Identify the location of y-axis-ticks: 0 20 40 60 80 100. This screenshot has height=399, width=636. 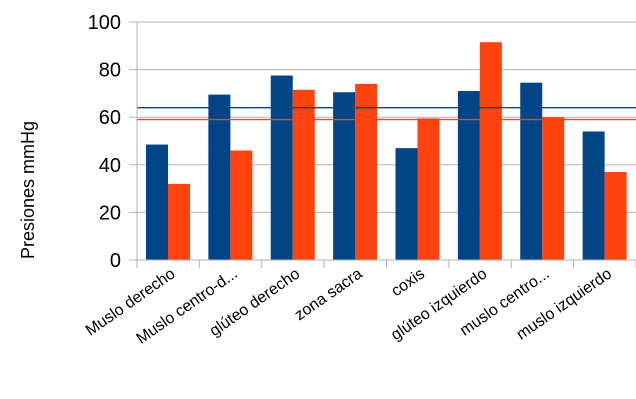
(104, 142).